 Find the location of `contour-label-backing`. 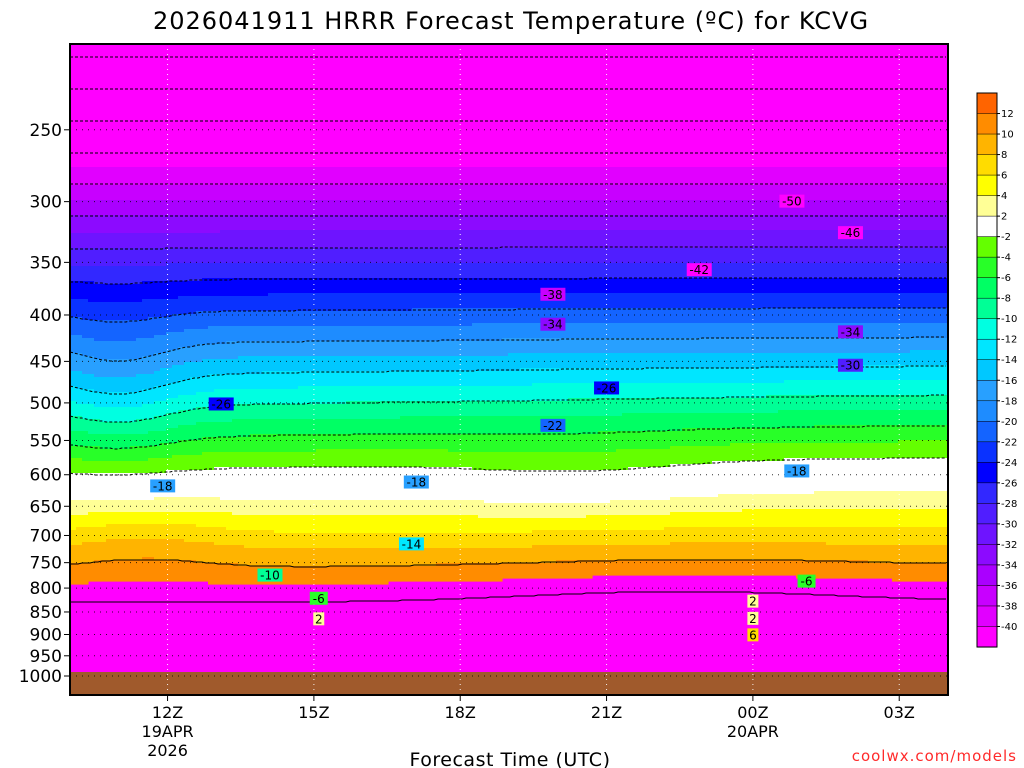

contour-label-backing is located at coordinates (806, 581).